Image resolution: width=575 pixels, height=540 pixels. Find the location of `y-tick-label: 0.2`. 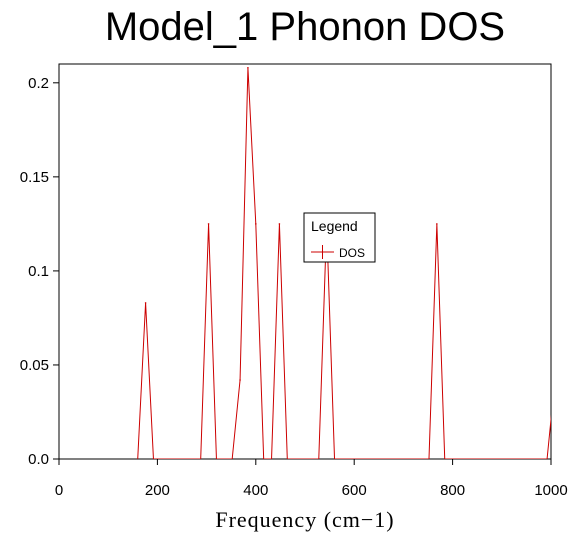

y-tick-label: 0.2 is located at coordinates (38, 83).